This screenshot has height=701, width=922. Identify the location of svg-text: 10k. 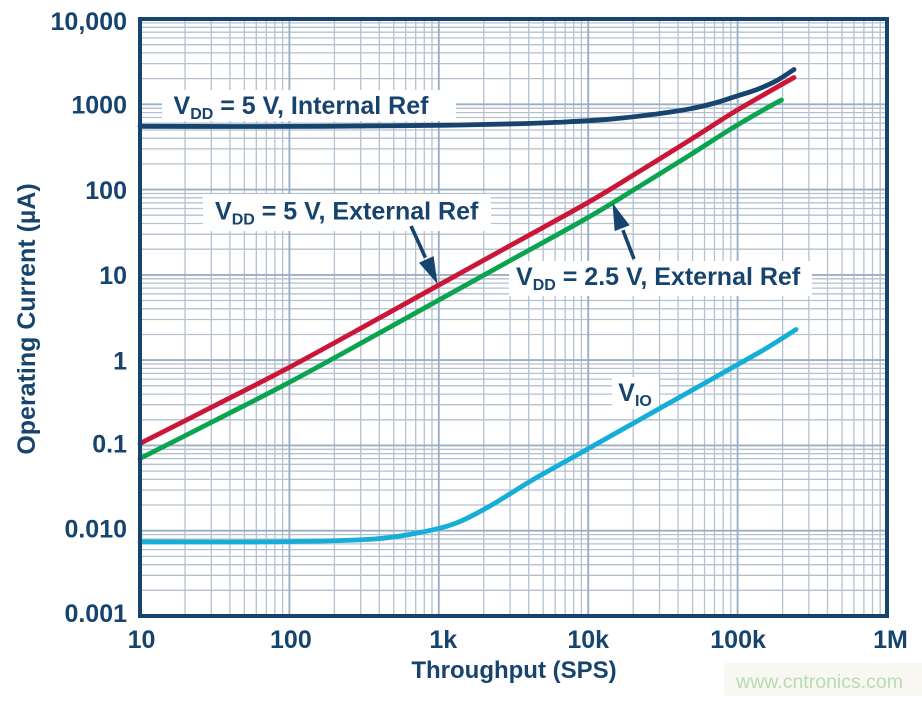
(588, 640).